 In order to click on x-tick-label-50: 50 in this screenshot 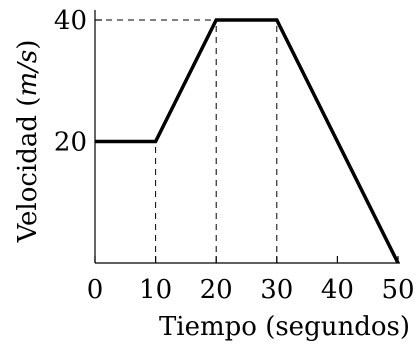, I will do `click(397, 290)`.